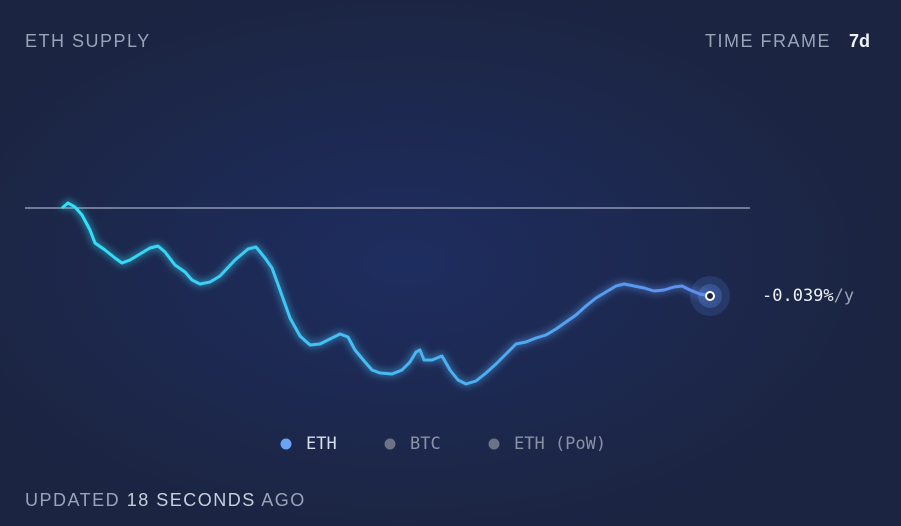 This screenshot has height=526, width=901. What do you see at coordinates (88, 41) in the screenshot?
I see `chart-title: ETH SUPPLY` at bounding box center [88, 41].